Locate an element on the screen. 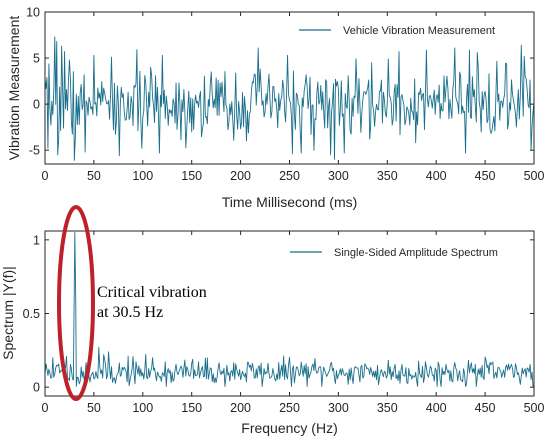  top-x-tick-label: 400 is located at coordinates (436, 176).